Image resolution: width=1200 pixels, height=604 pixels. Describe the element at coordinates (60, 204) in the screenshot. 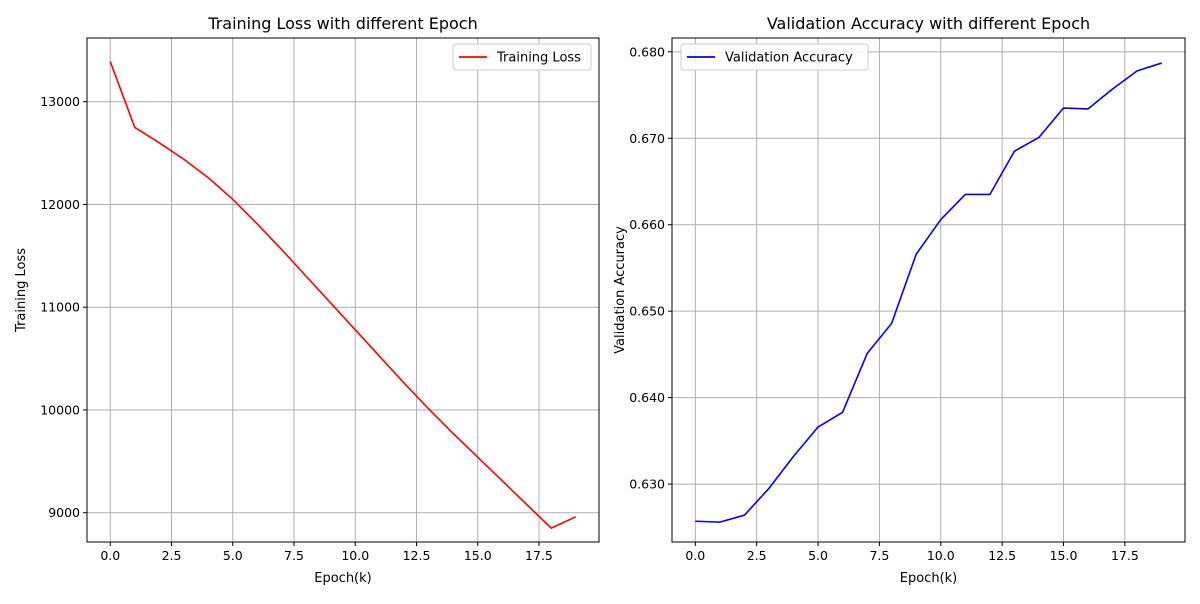

I see `y-tick-label: 12000` at that location.